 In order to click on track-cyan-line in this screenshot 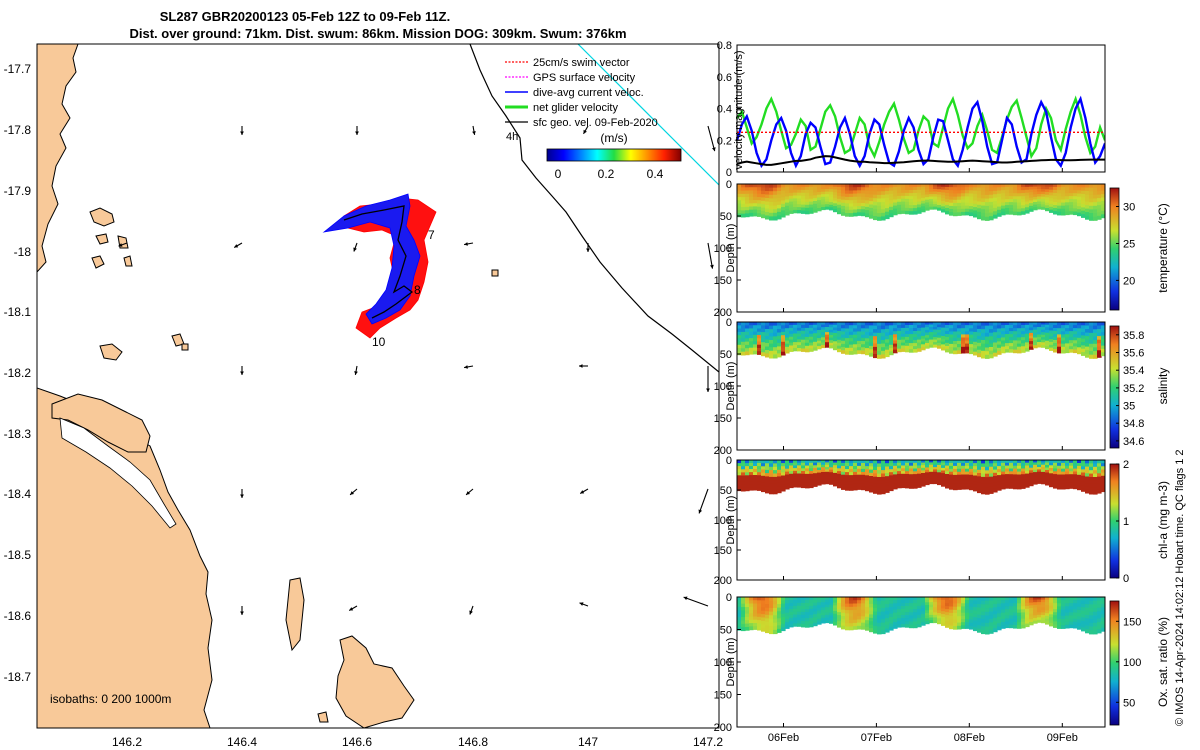, I will do `click(648, 115)`.